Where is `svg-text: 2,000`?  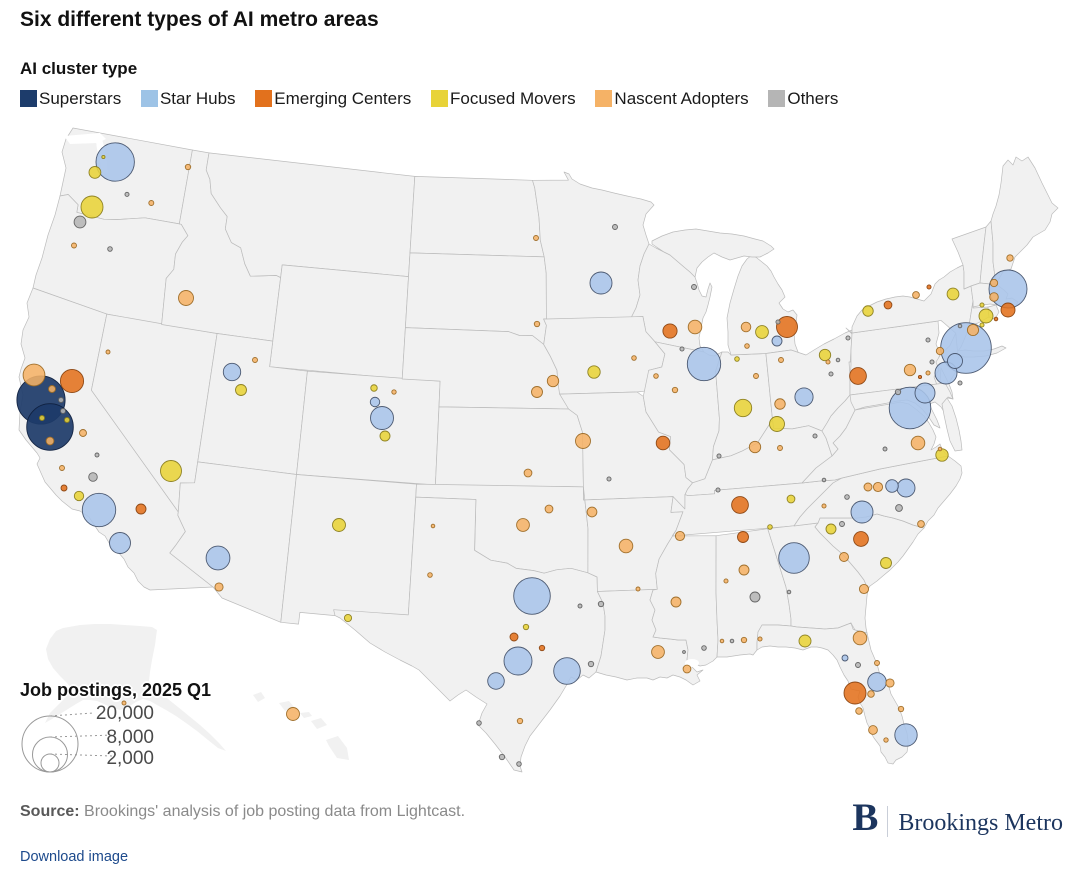 svg-text: 2,000 is located at coordinates (130, 758).